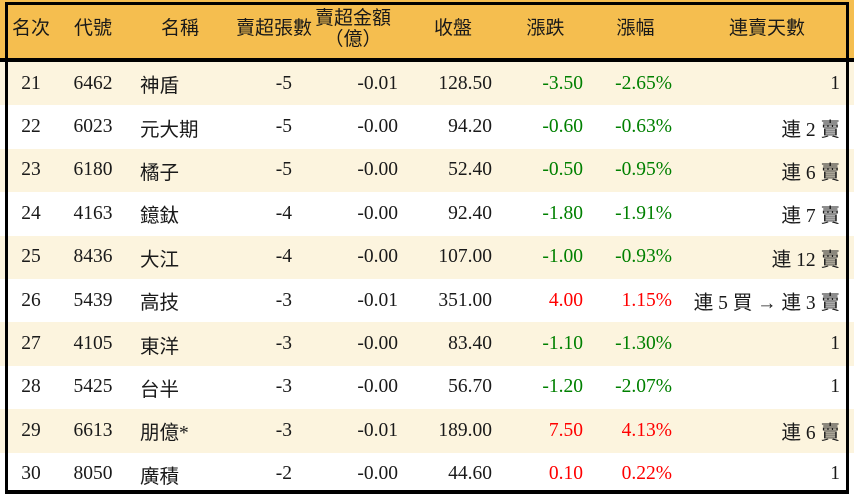  What do you see at coordinates (465, 83) in the screenshot?
I see `cell-close: 128.50` at bounding box center [465, 83].